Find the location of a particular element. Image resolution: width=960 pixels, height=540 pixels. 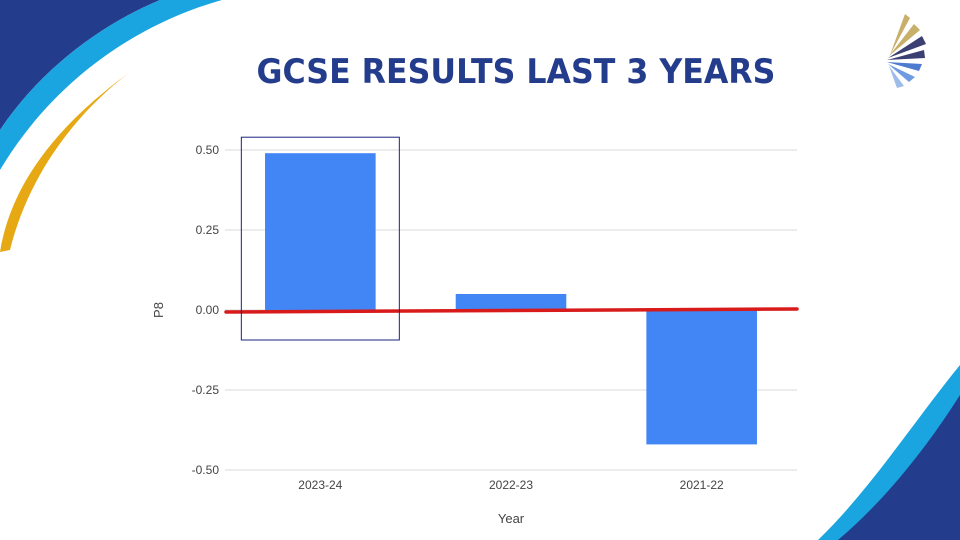

top-left-cyan-swoosh is located at coordinates (111, 85).